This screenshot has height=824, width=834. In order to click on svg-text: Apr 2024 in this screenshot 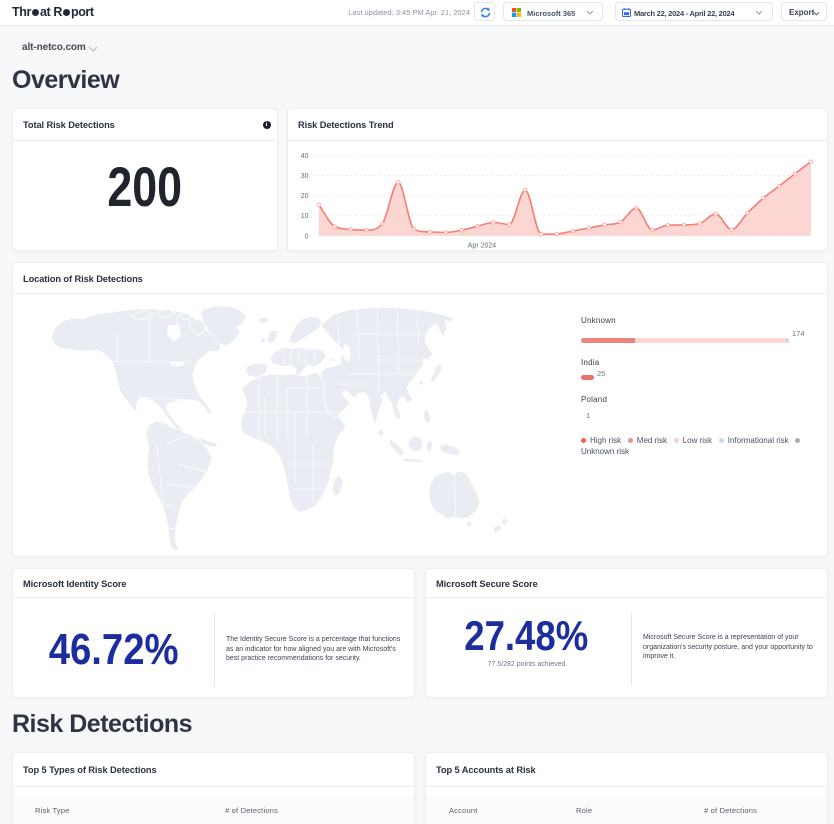, I will do `click(482, 246)`.